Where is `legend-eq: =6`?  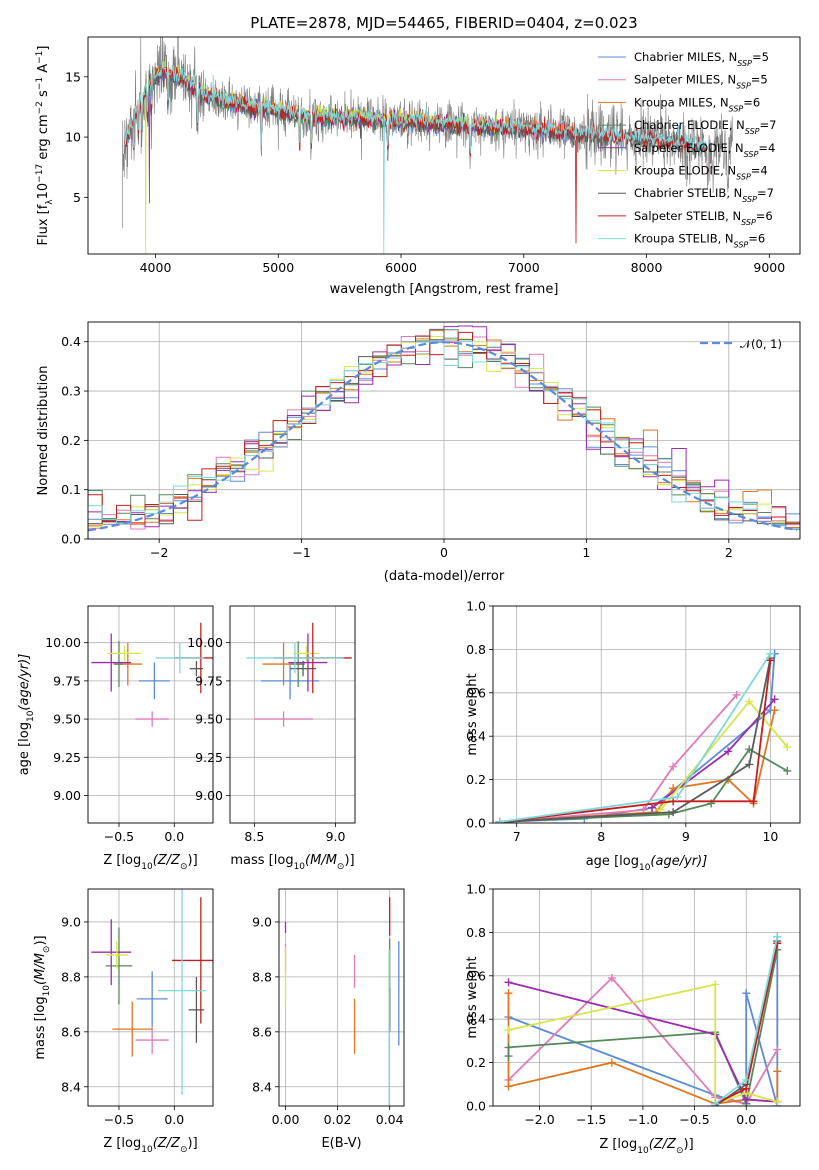
legend-eq: =6 is located at coordinates (751, 102).